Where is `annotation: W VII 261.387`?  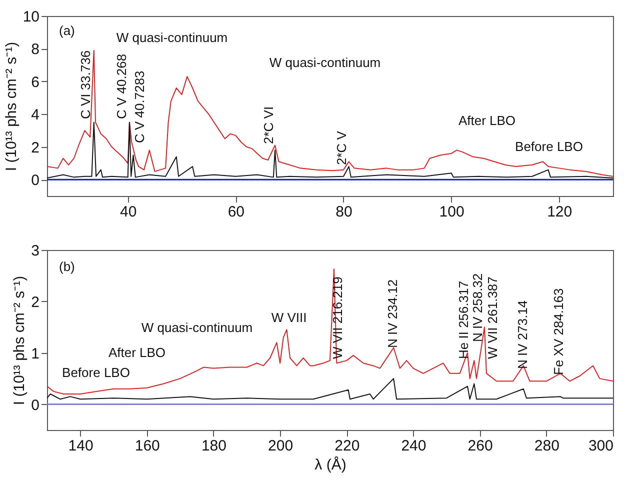
annotation: W VII 261.387 is located at coordinates (492, 317).